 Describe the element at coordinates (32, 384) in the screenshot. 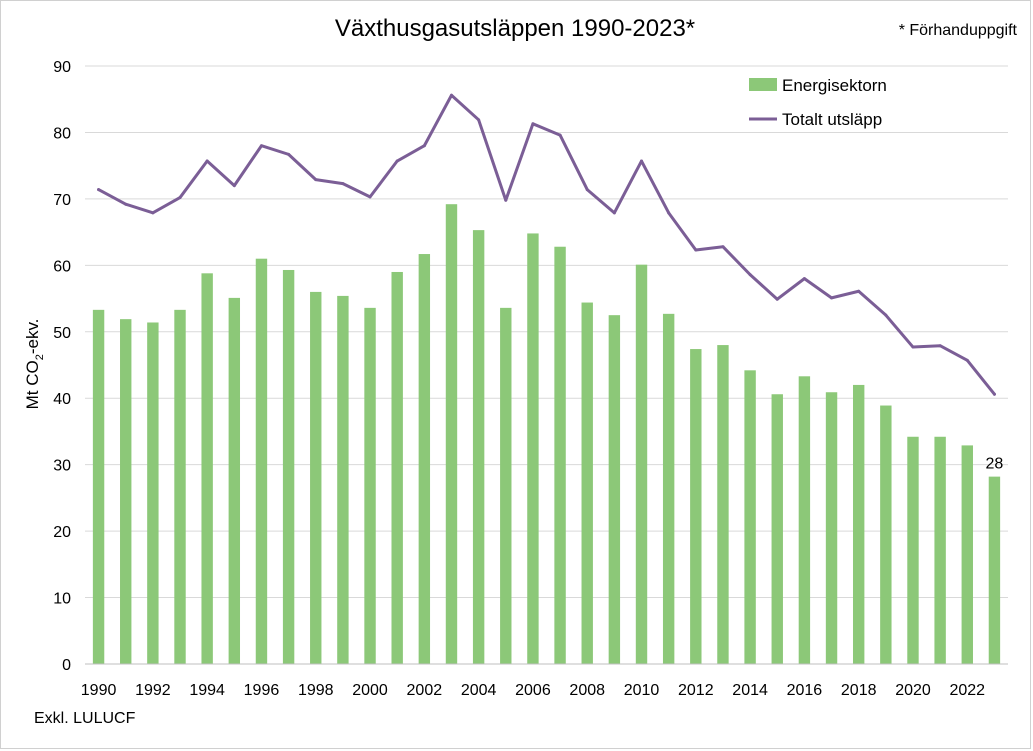

I see `y-axis-label-main: Mt CO` at that location.